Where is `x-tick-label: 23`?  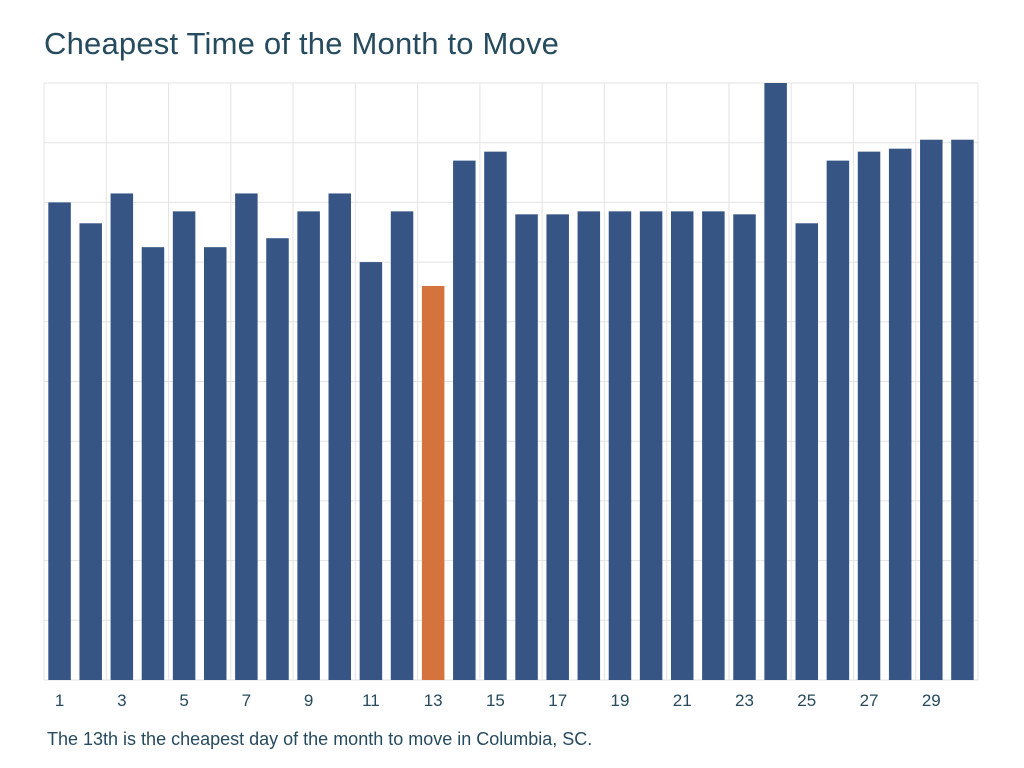
x-tick-label: 23 is located at coordinates (744, 700).